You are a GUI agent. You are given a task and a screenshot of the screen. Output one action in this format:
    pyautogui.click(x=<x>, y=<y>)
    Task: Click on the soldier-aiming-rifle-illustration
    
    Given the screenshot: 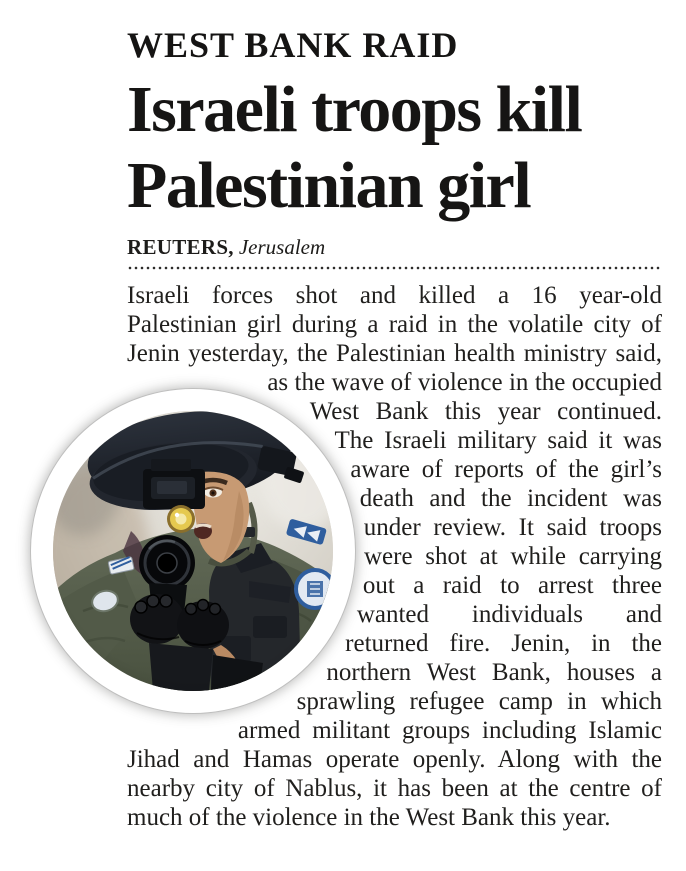 What is the action you would take?
    pyautogui.click(x=193, y=551)
    